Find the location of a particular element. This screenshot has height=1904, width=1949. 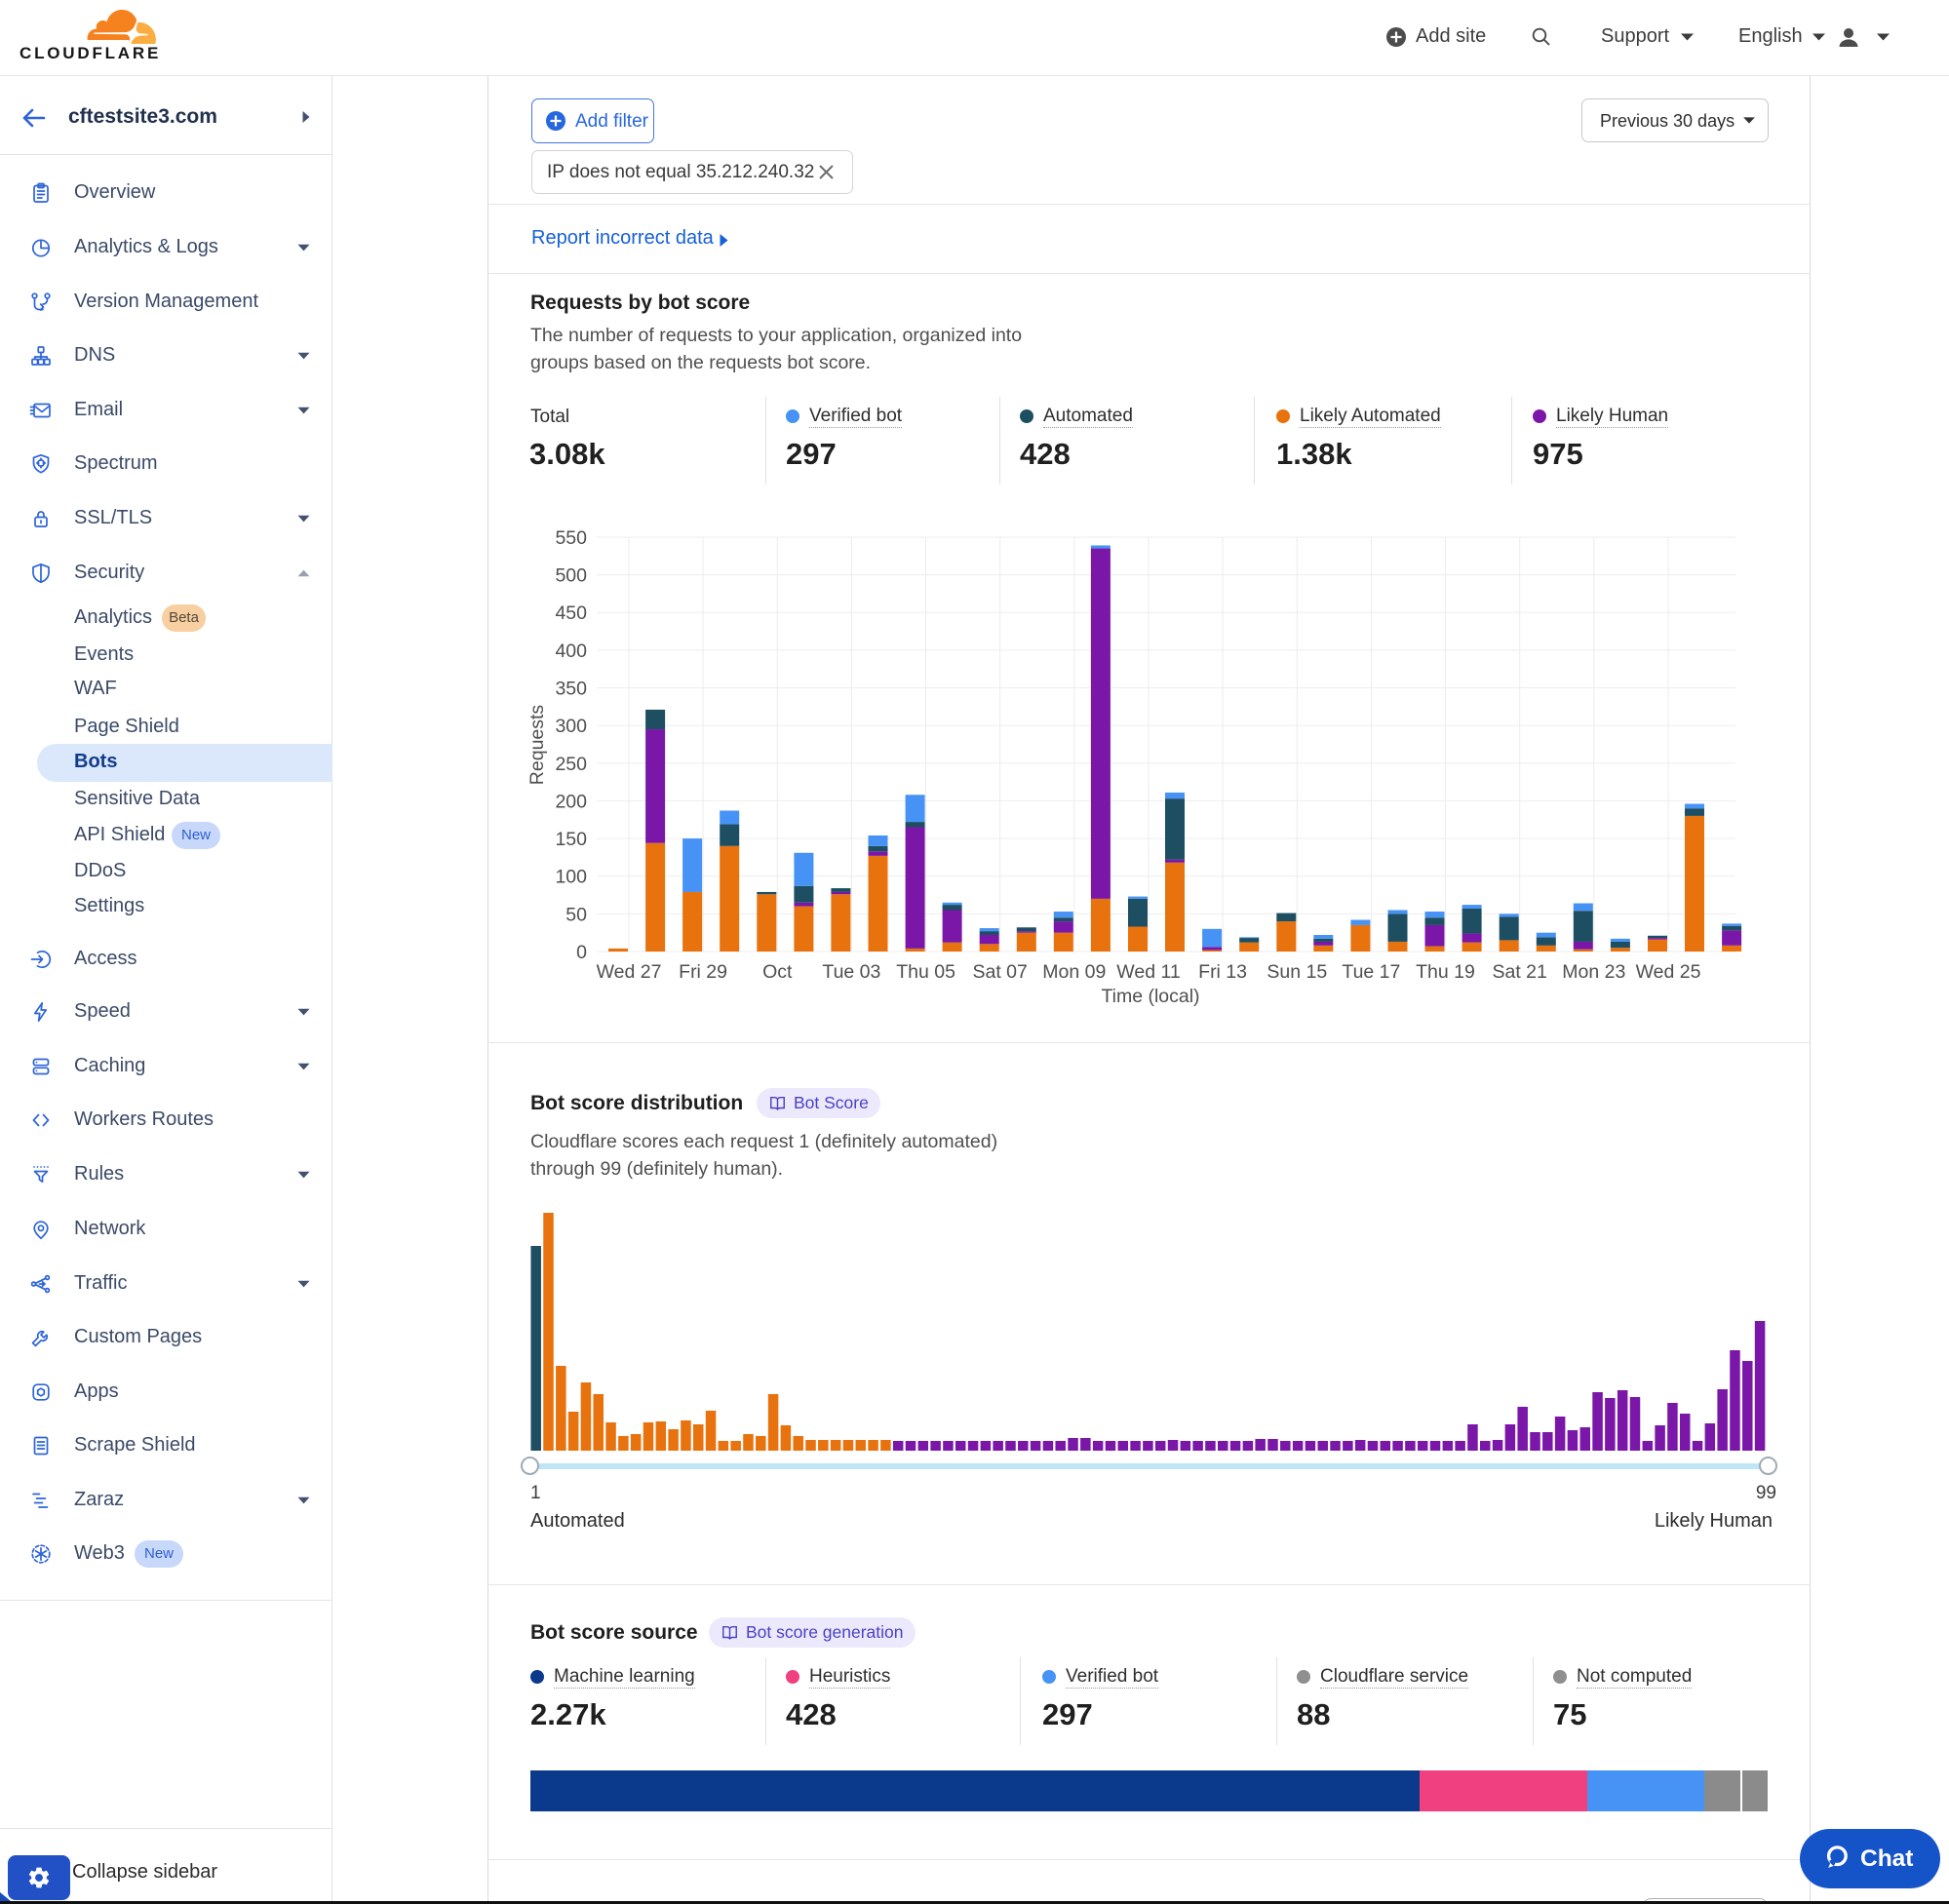

svg-text: Wed 11 is located at coordinates (1148, 972).